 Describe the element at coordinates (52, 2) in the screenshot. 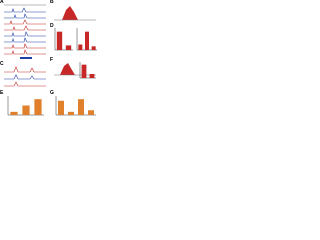

I see `panel-label: B` at that location.